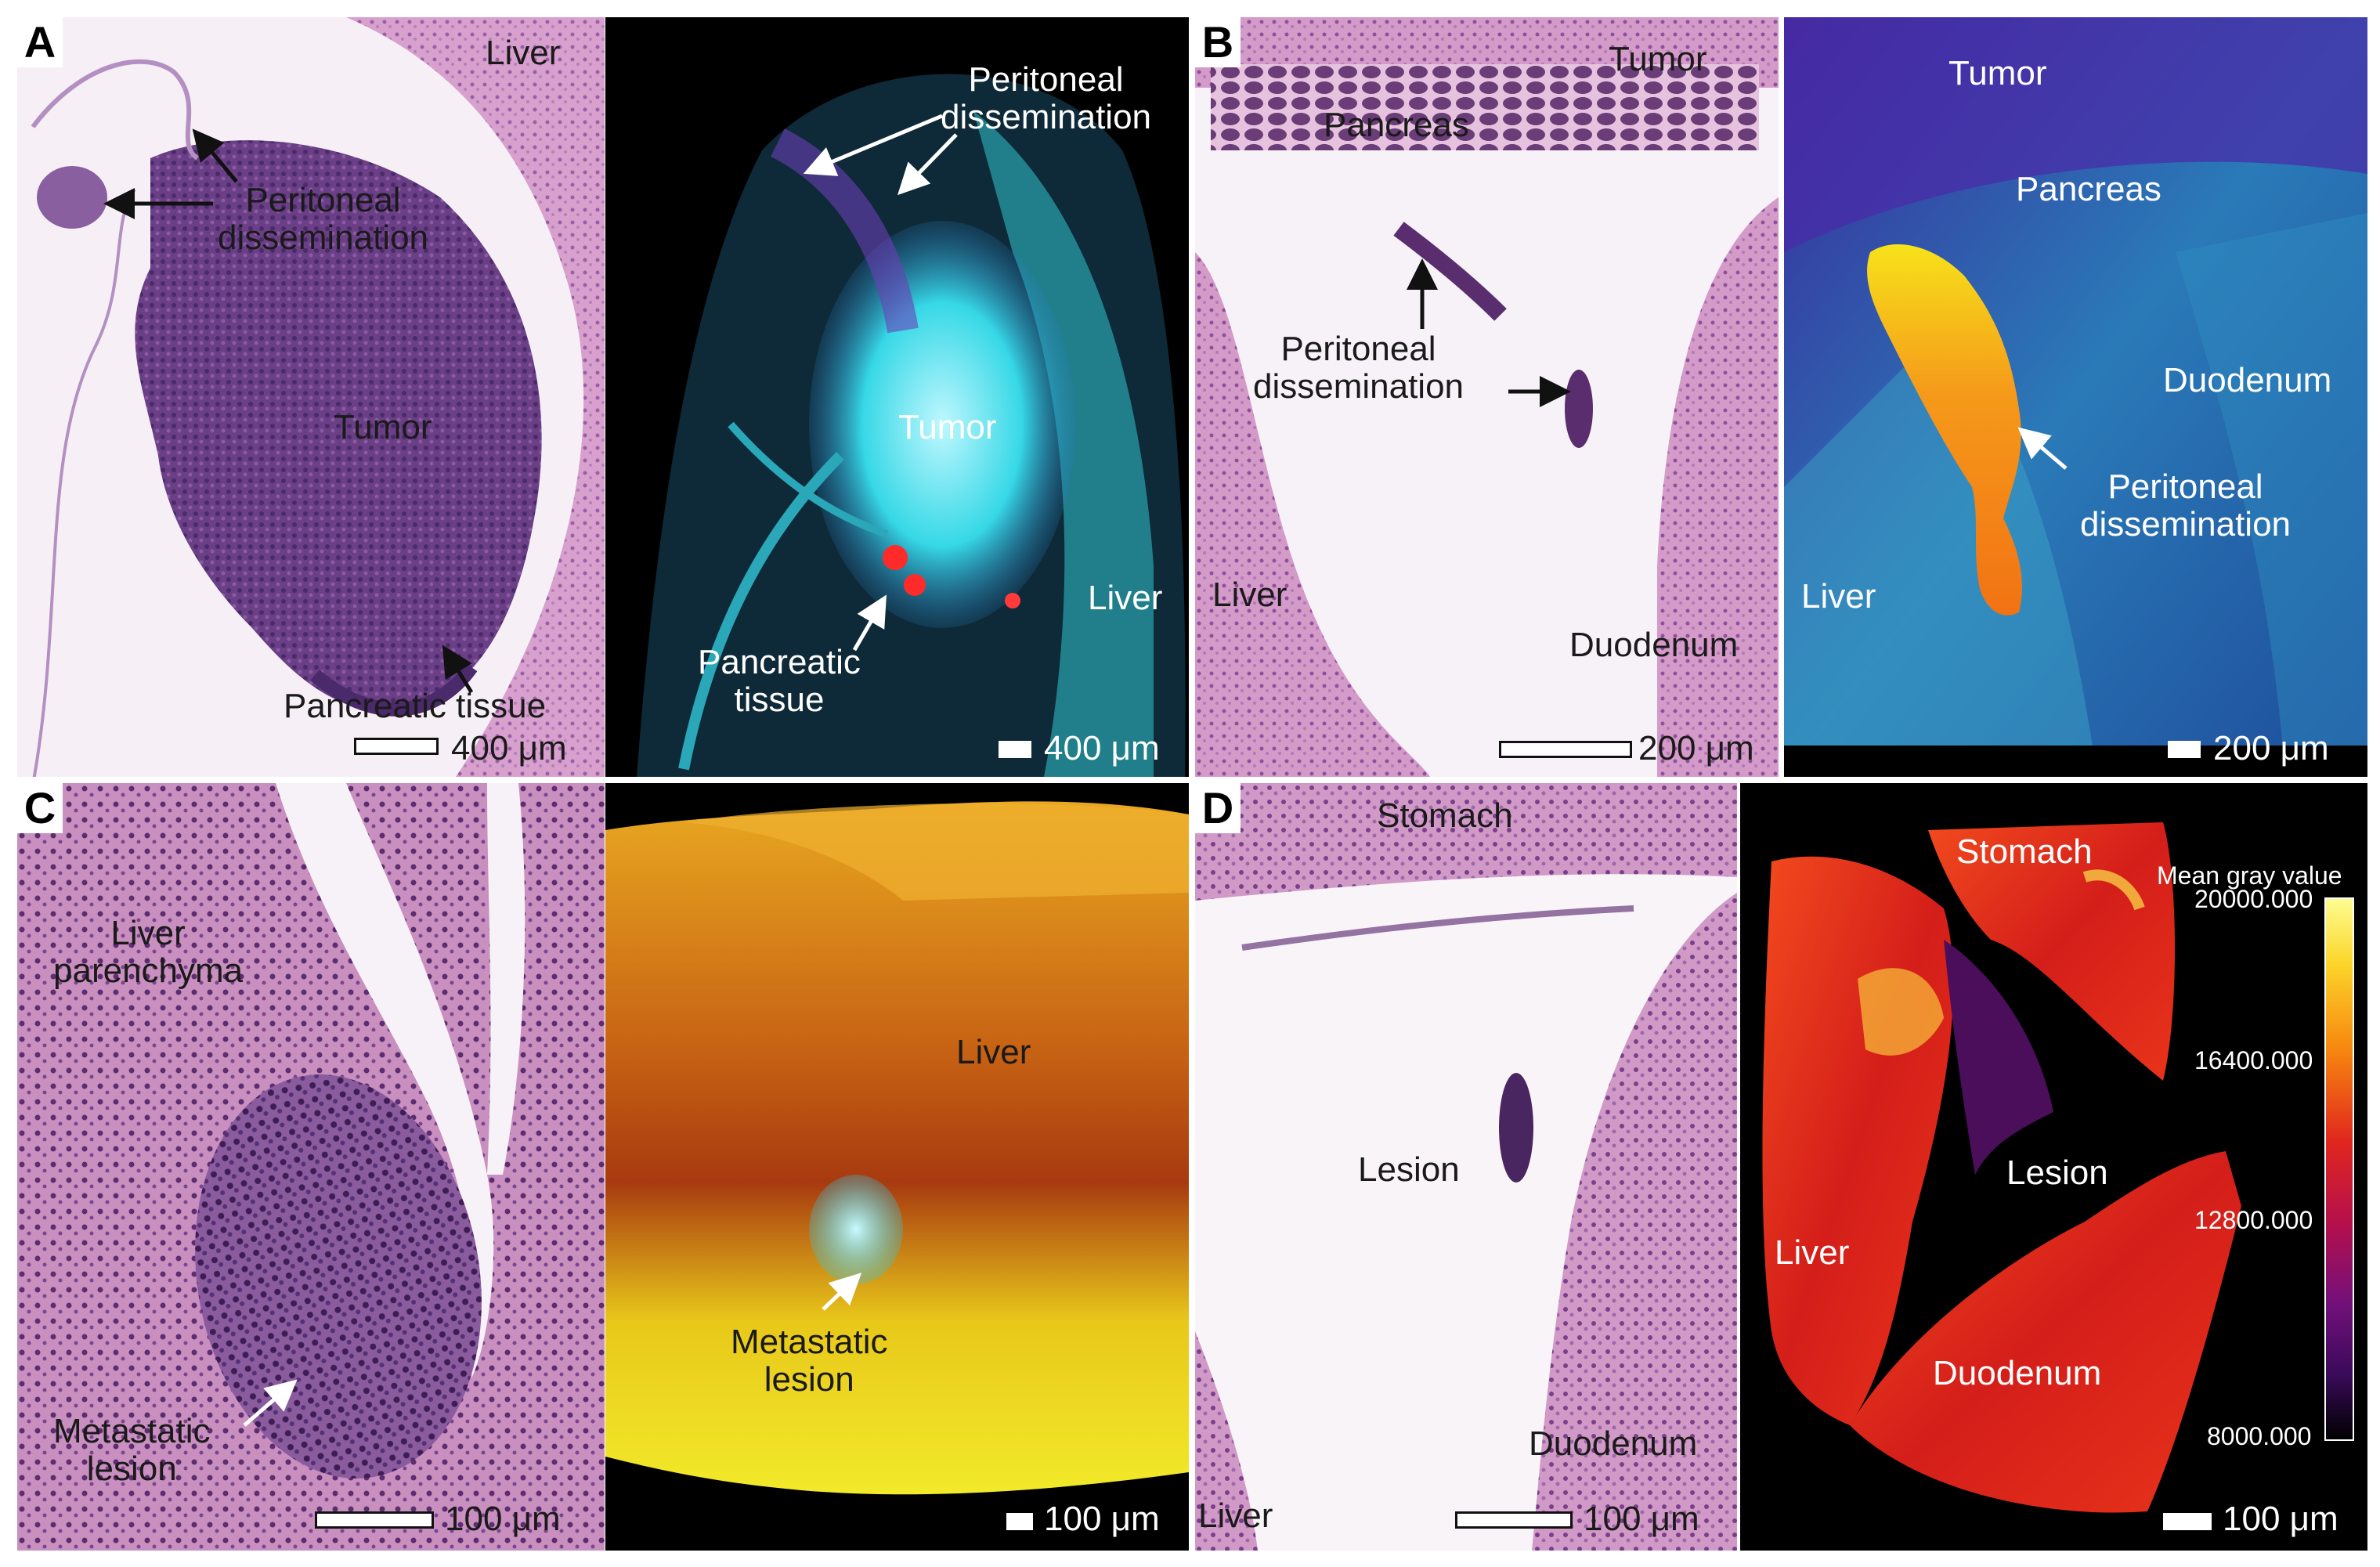  Describe the element at coordinates (2249, 876) in the screenshot. I see `colorbar-title: Mean gray value` at that location.